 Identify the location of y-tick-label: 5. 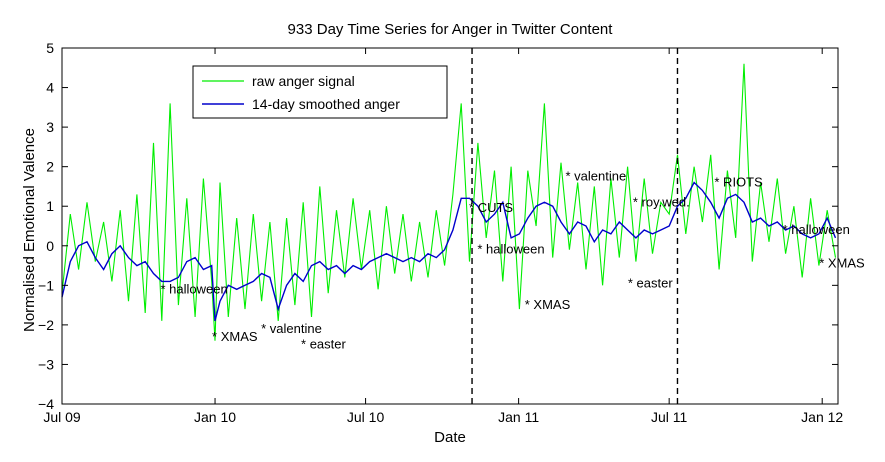
(50, 48).